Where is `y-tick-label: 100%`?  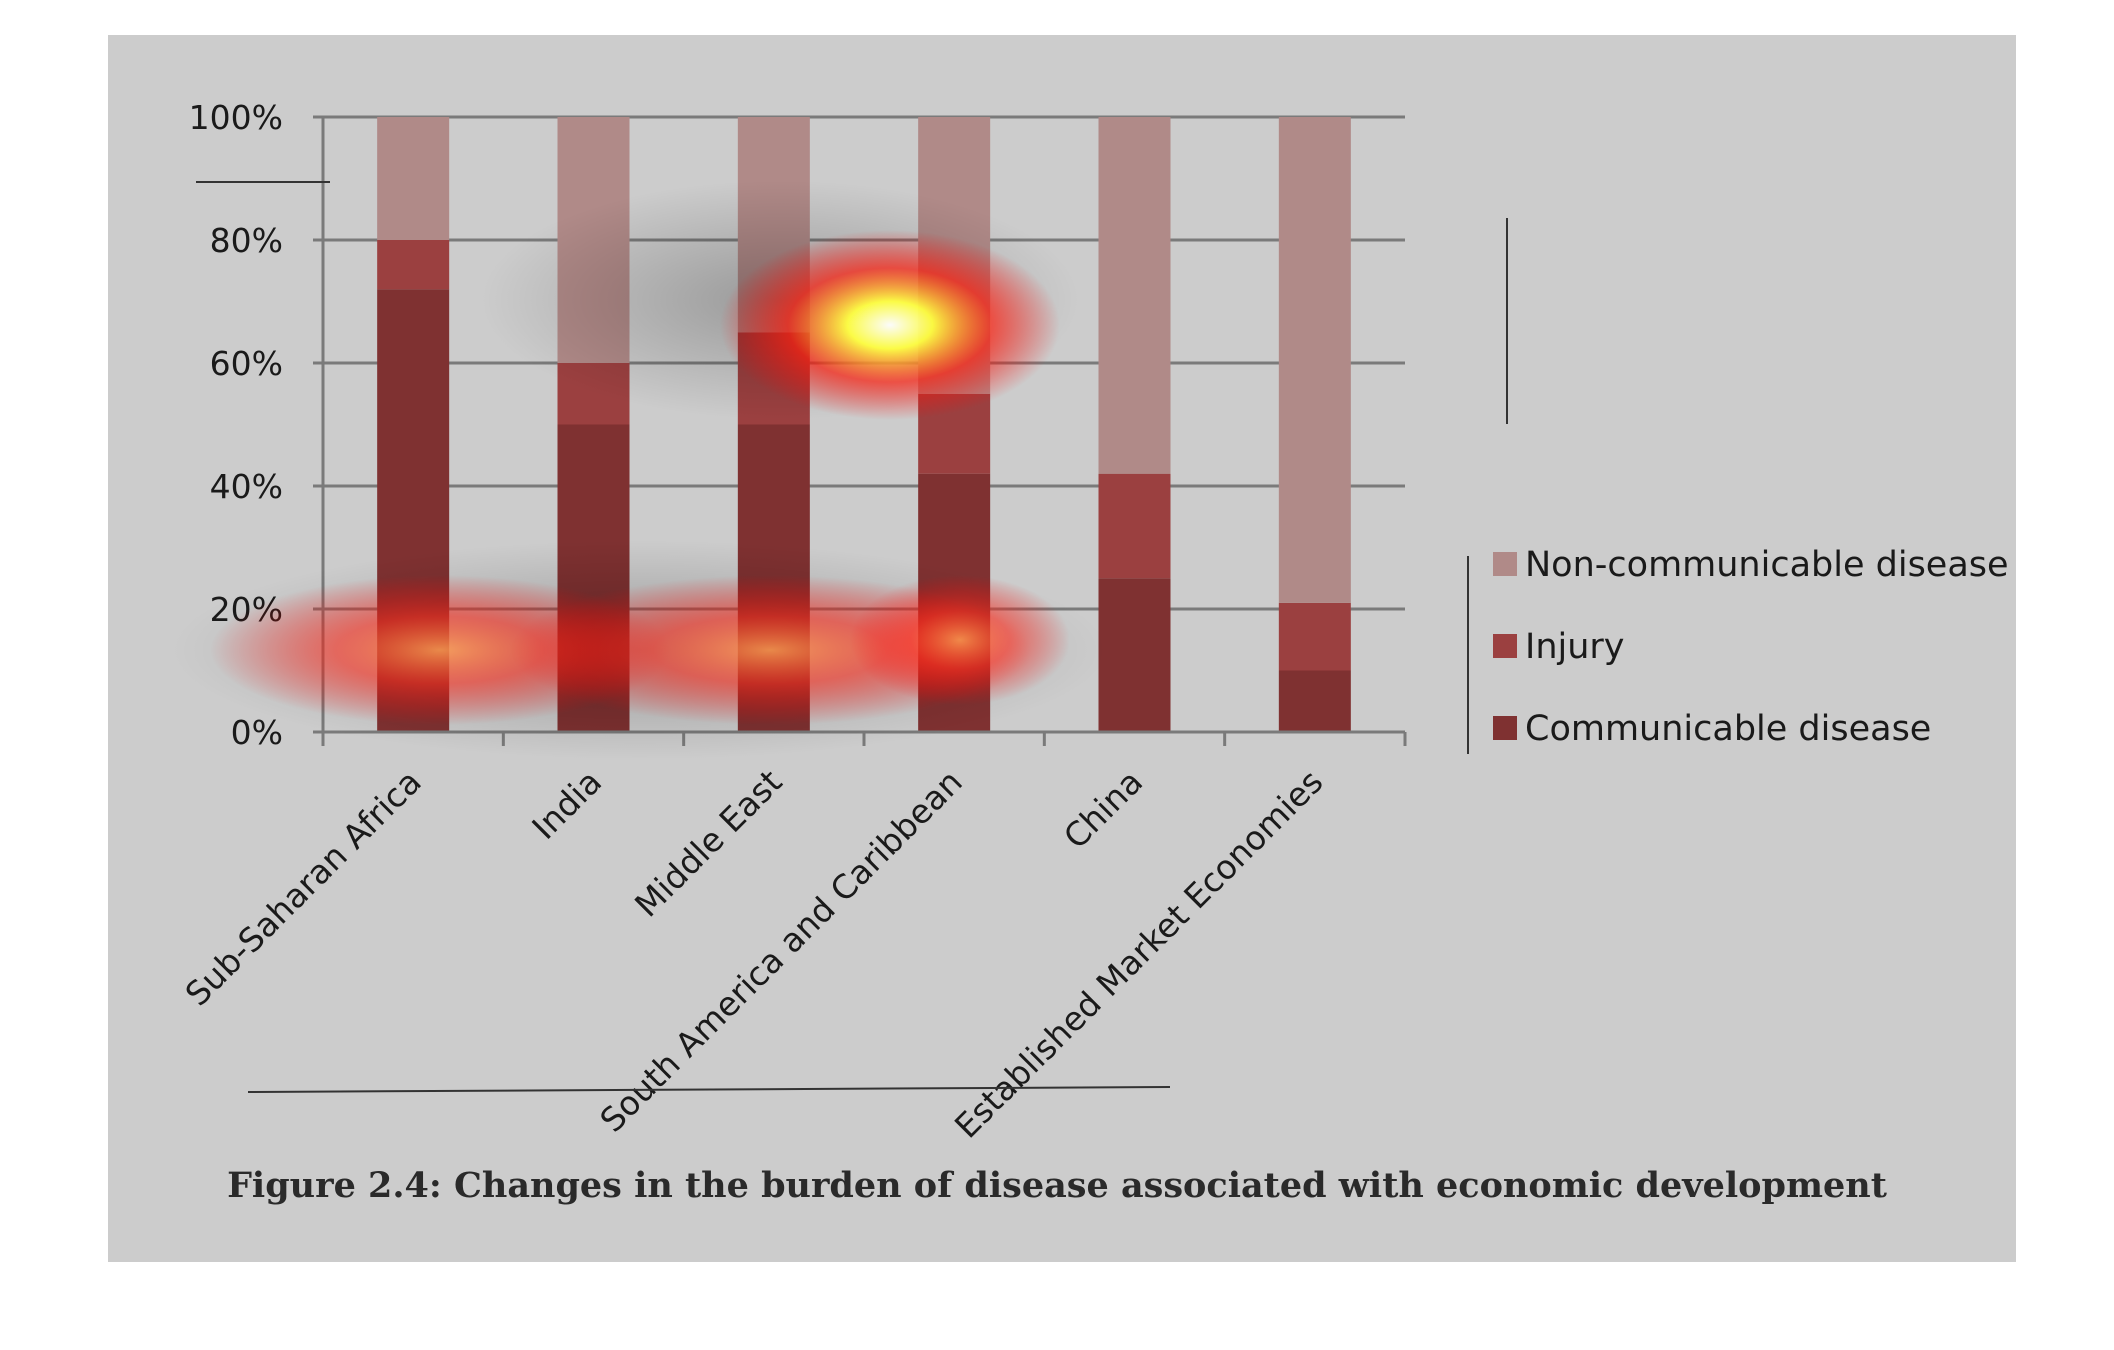
y-tick-label: 100% is located at coordinates (236, 117).